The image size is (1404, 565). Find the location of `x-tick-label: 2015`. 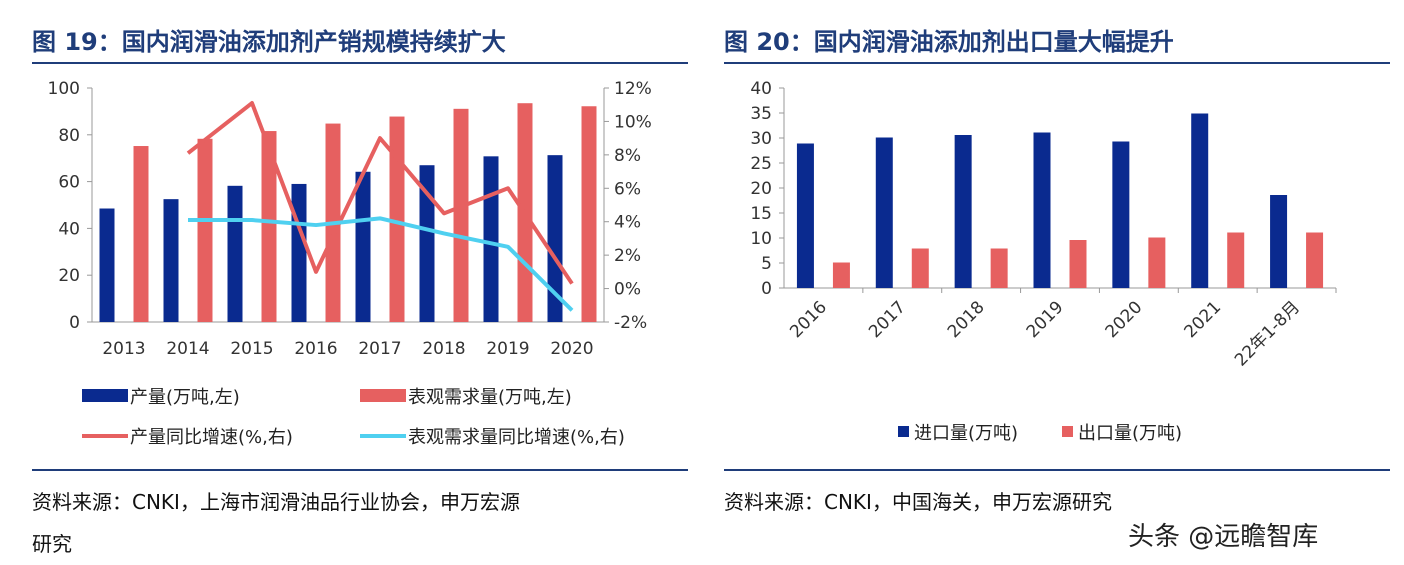

x-tick-label: 2015 is located at coordinates (251, 349).